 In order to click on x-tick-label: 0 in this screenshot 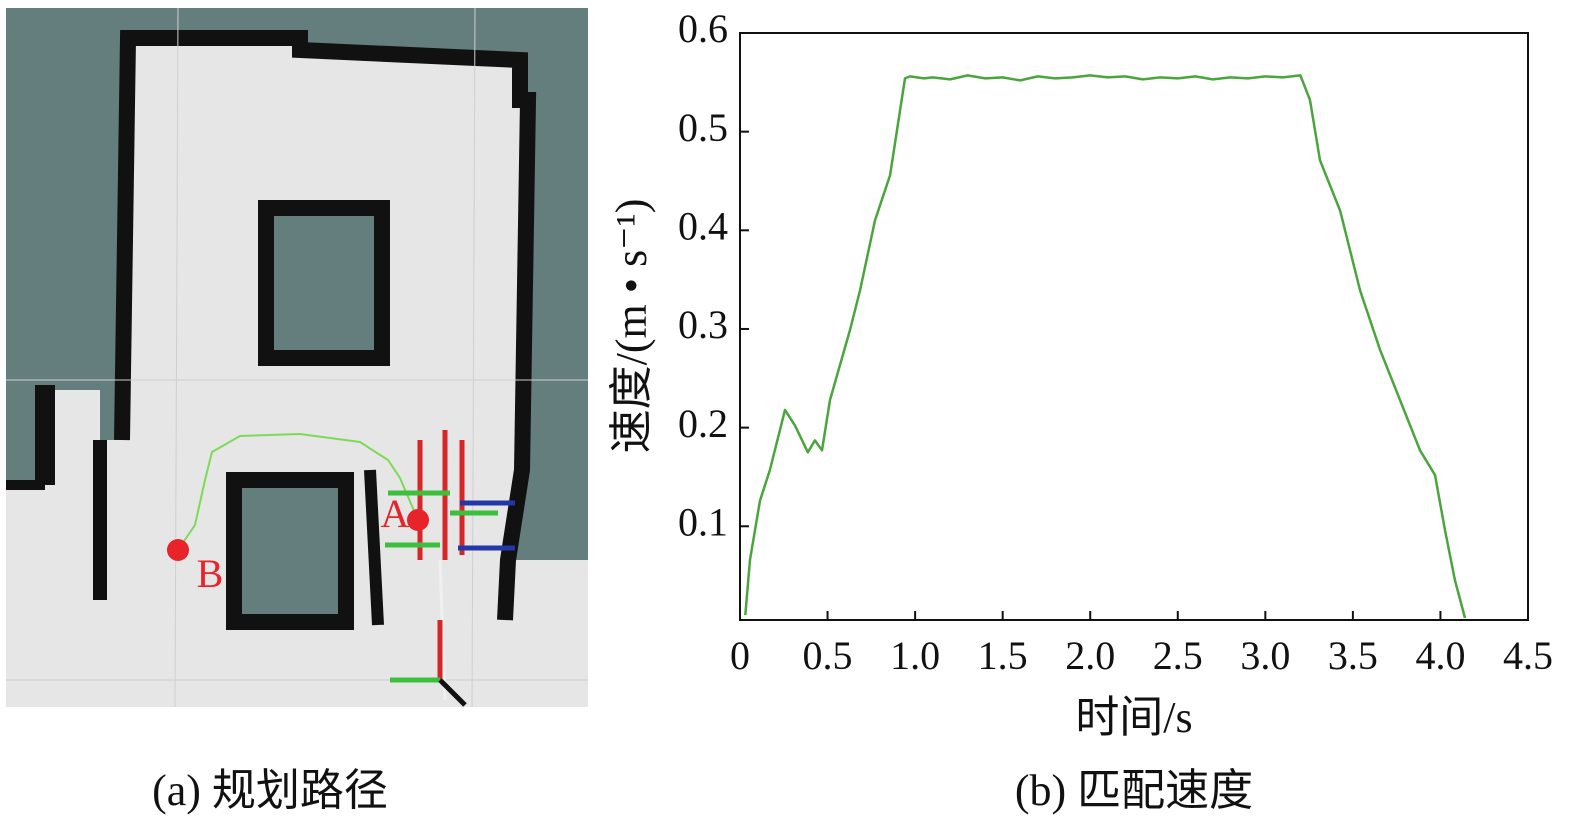, I will do `click(740, 655)`.